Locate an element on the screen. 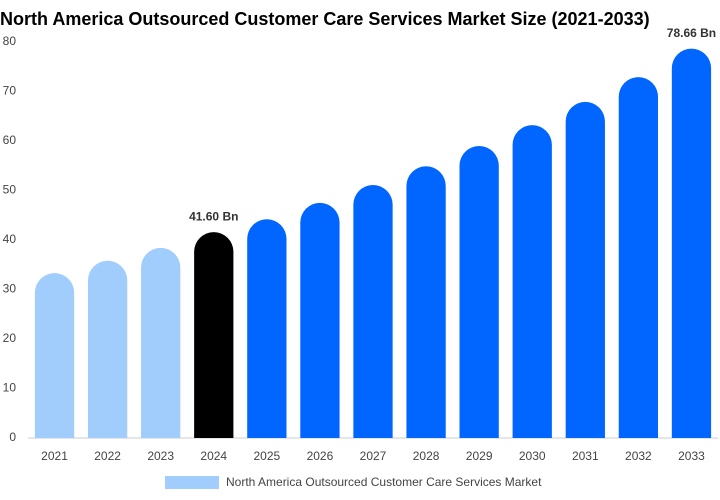 The width and height of the screenshot is (720, 500). y-tick-label: 70 is located at coordinates (10, 91).